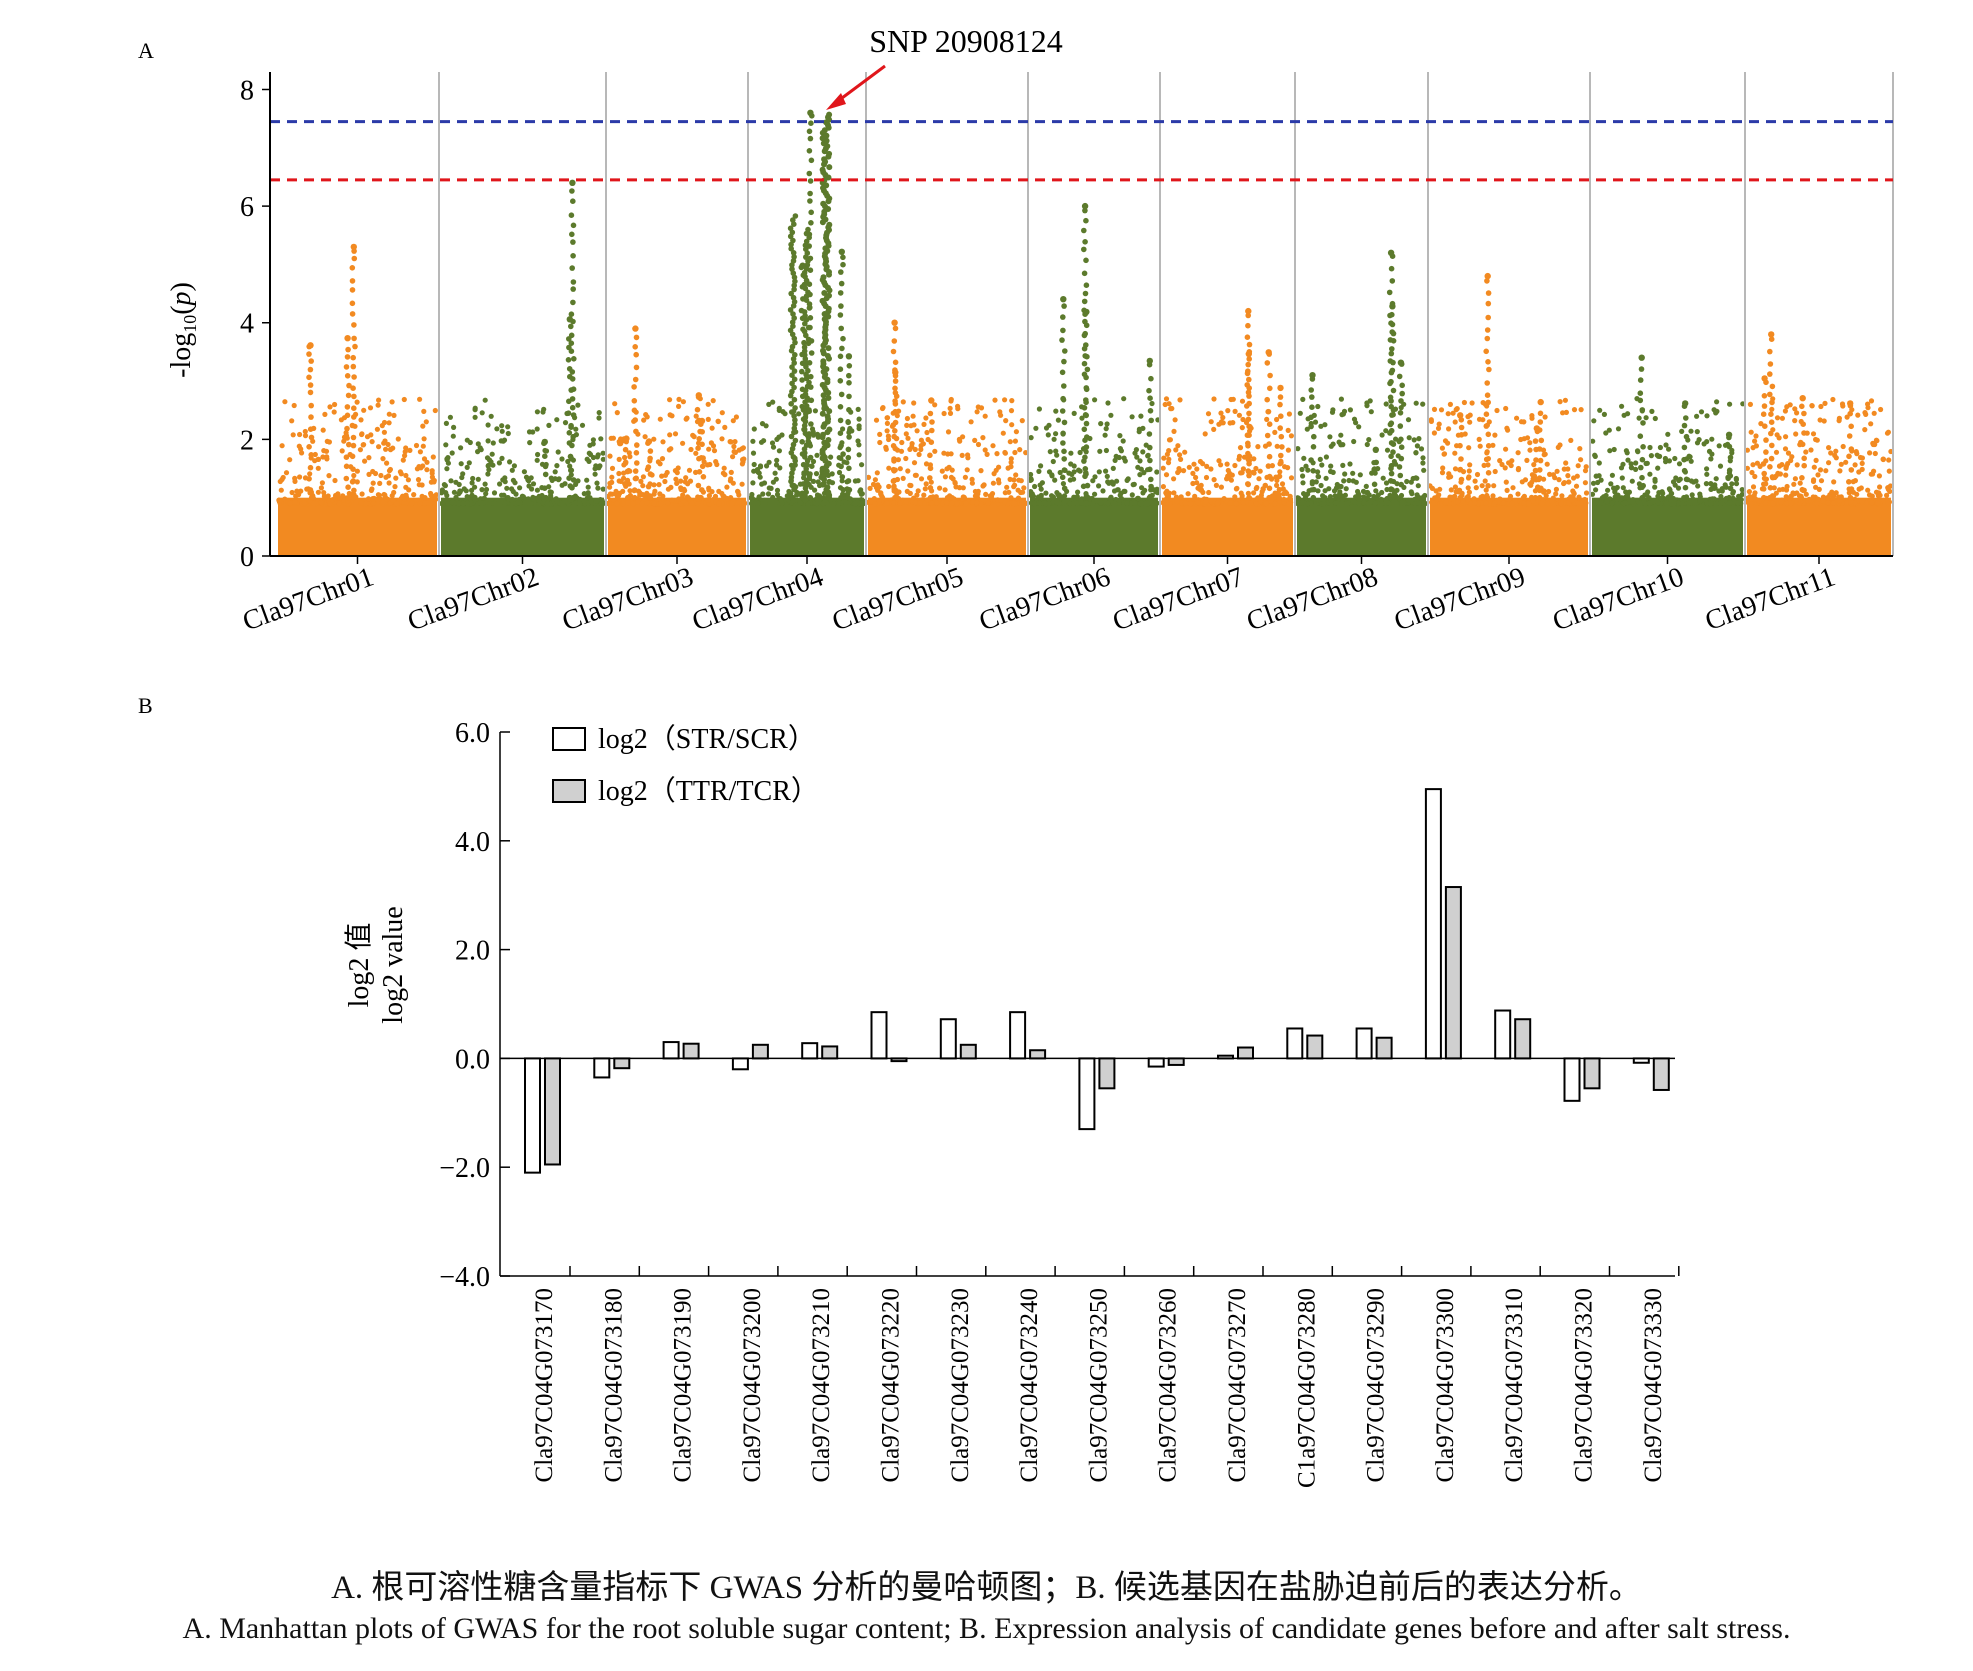  Describe the element at coordinates (308, 599) in the screenshot. I see `x-tick-label-Cla97Chr01: Cla97Chr01` at that location.